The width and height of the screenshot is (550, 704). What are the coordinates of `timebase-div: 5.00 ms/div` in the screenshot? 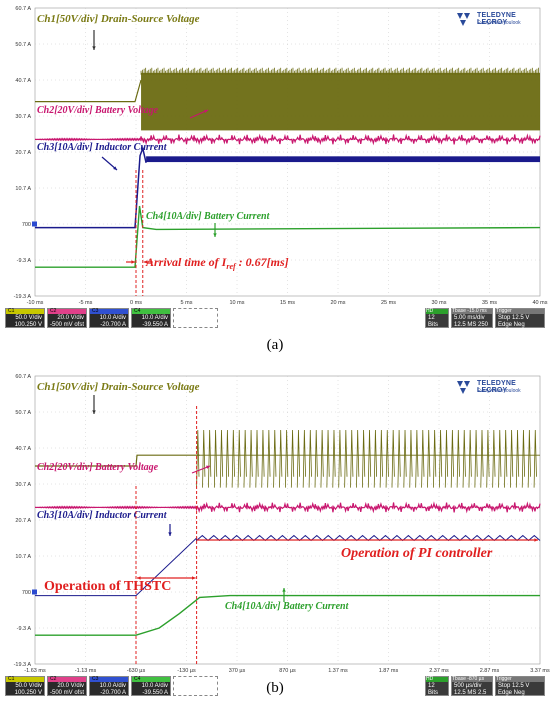 It's located at (469, 318).